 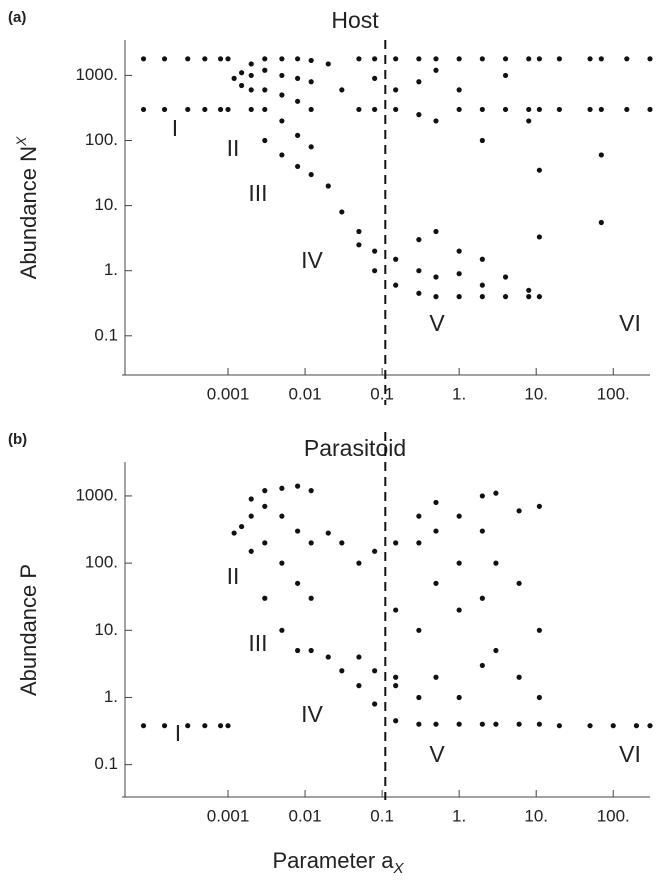 I want to click on chart-title: Host, so click(x=355, y=20).